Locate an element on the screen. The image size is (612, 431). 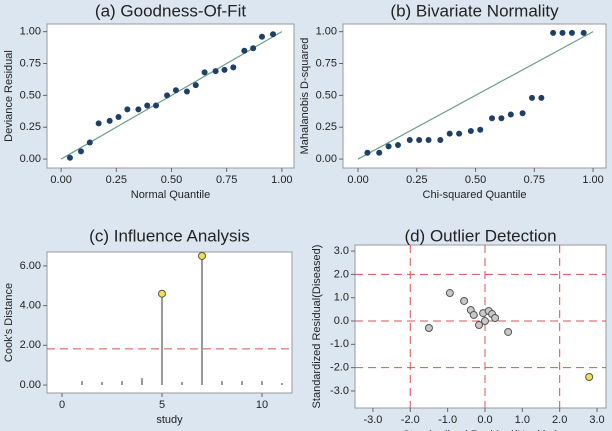
x-tick-label: 0.0 is located at coordinates (484, 420).